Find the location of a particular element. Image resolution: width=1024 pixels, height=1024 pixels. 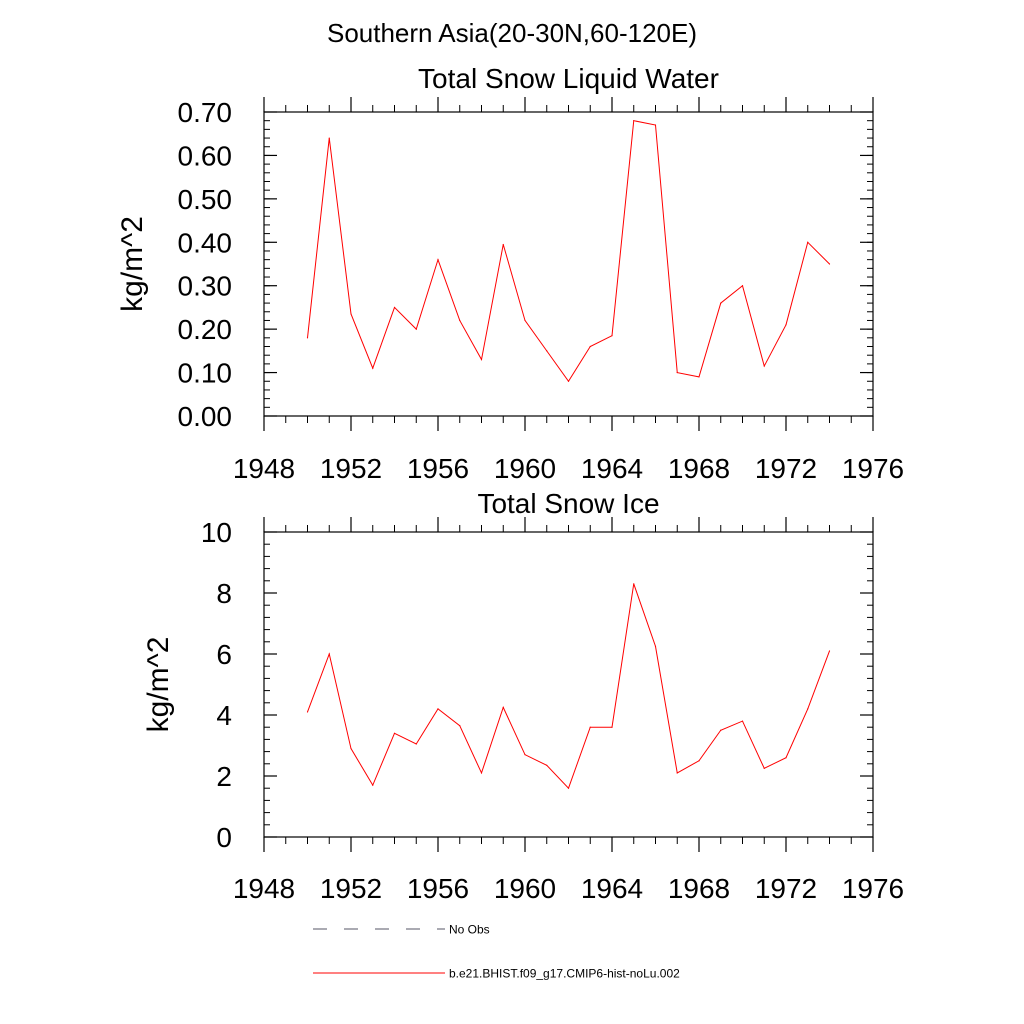

chart-title: Total Snow Liquid Water is located at coordinates (568, 78).